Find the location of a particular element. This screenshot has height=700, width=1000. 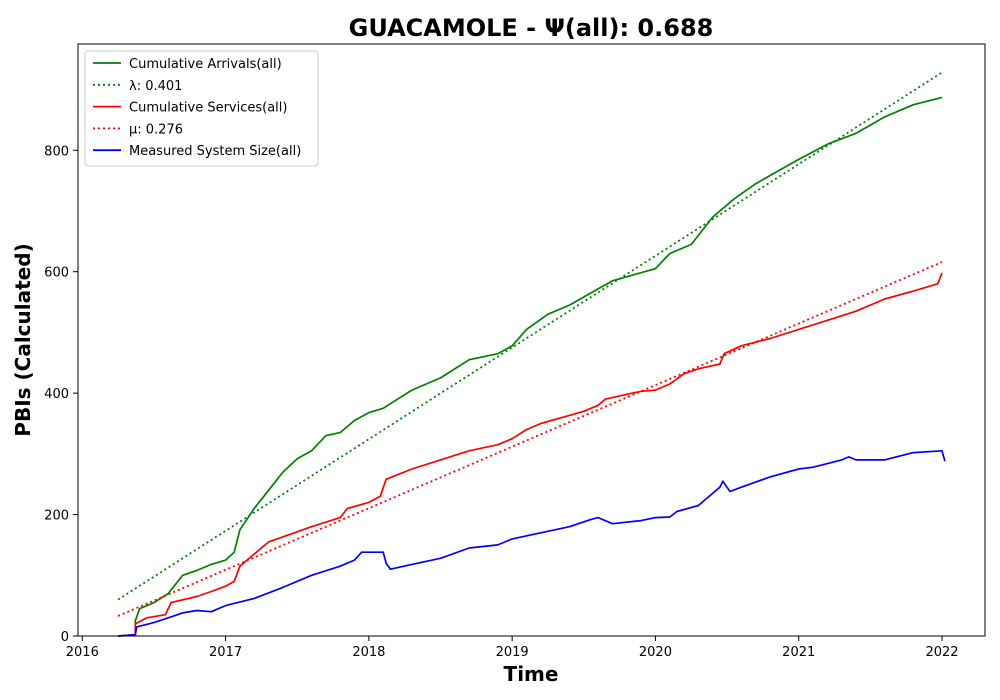

y-tick-label: 0 is located at coordinates (65, 637).